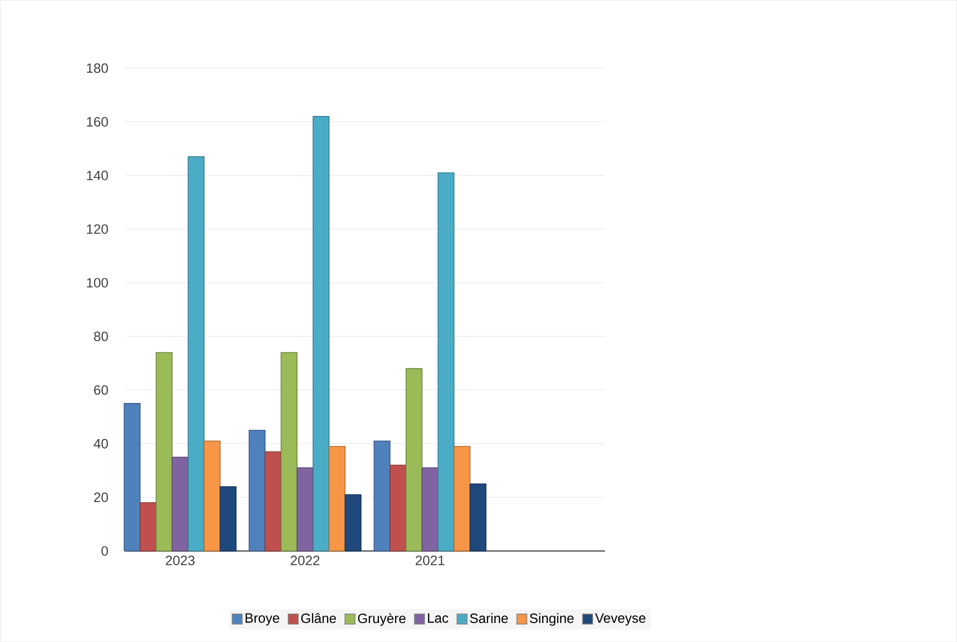 The width and height of the screenshot is (957, 642). I want to click on x-tick-label: 2022, so click(305, 561).